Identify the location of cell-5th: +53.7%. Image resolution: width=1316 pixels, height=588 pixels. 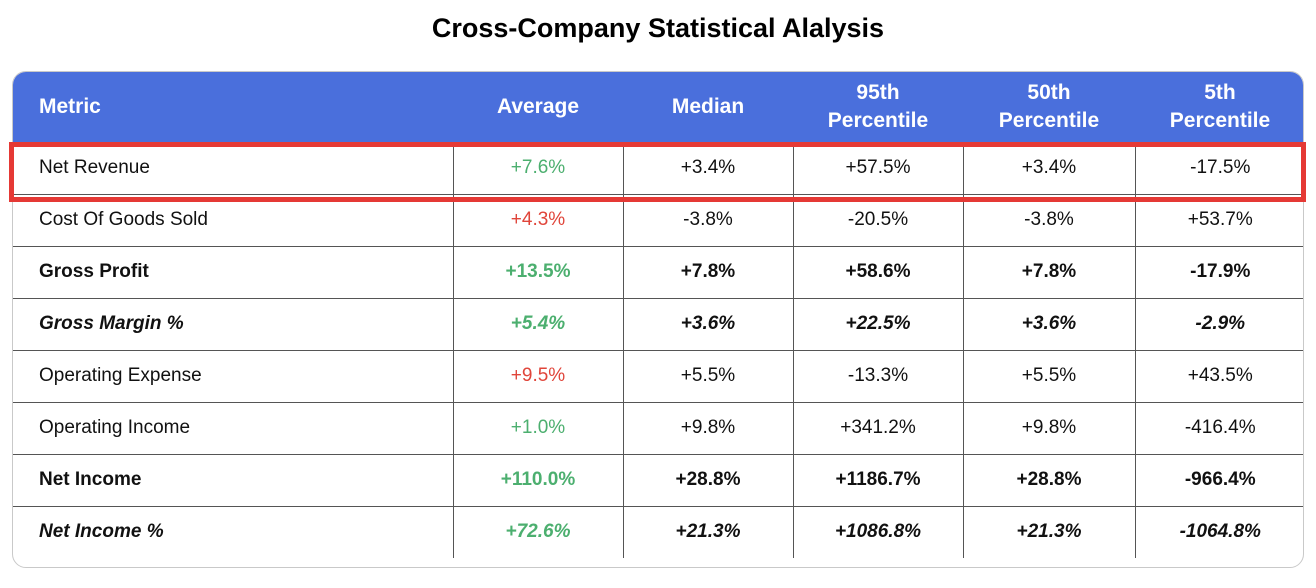
(1218, 219).